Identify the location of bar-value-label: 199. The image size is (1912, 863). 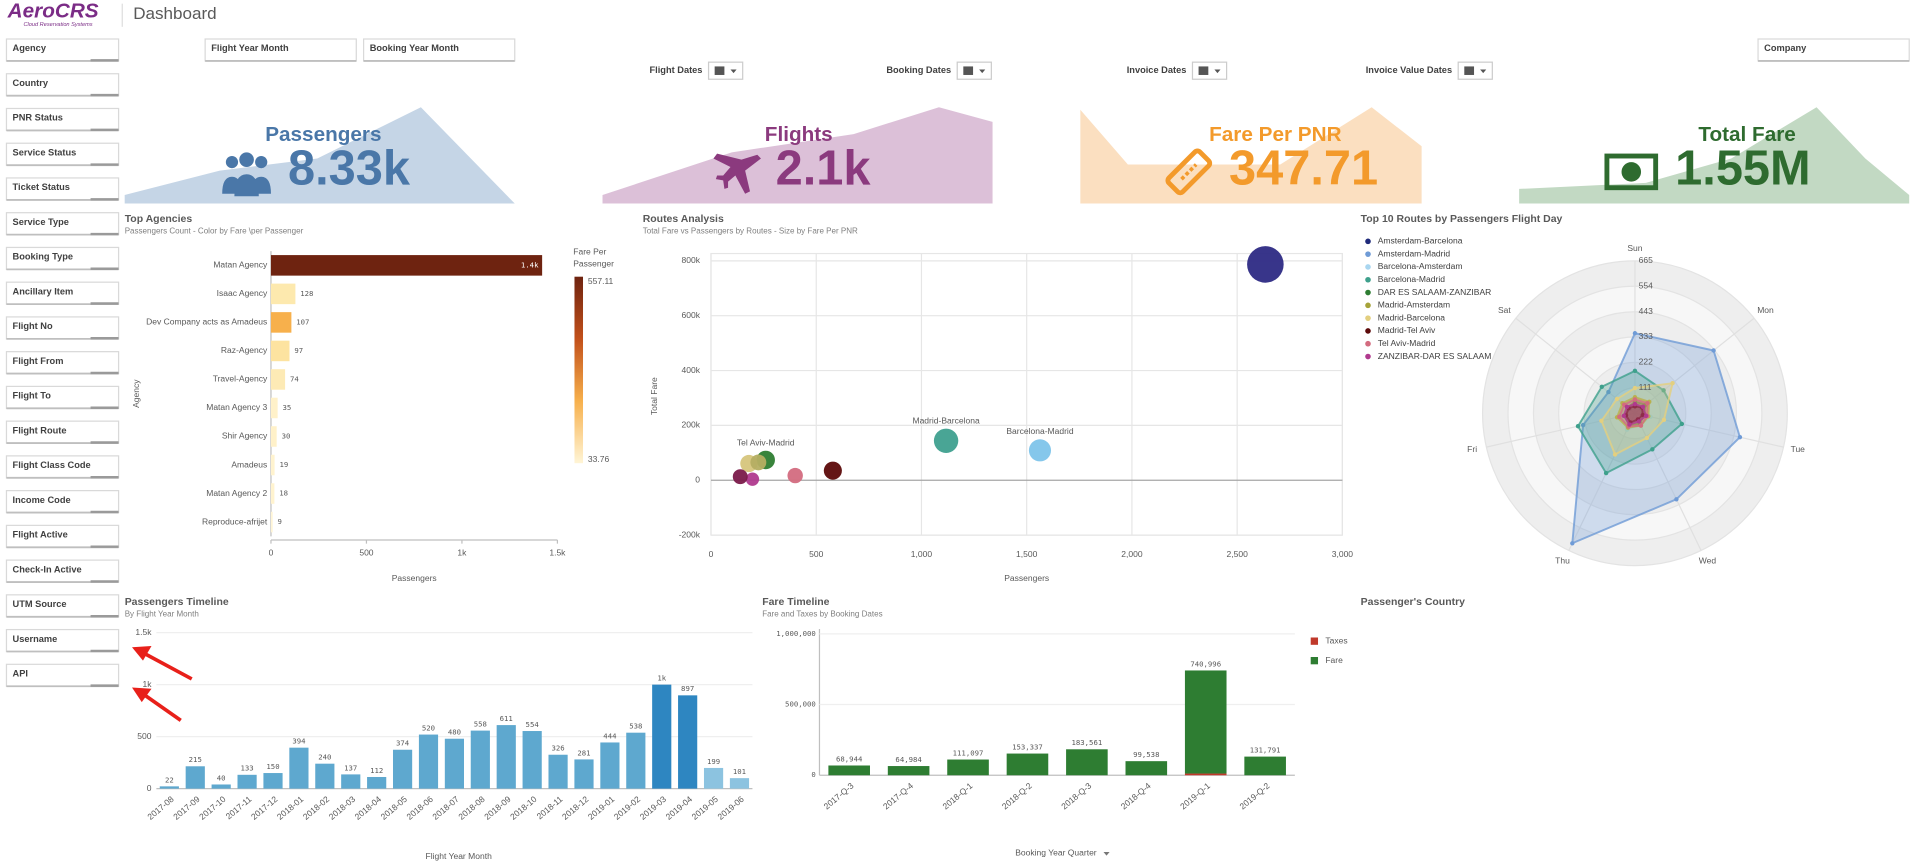
(713, 761).